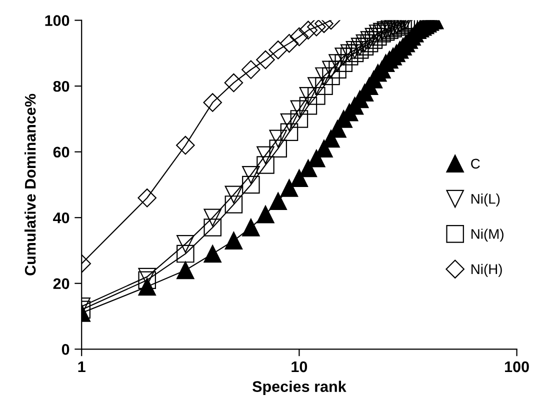  What do you see at coordinates (517, 366) in the screenshot?
I see `x-tick-label: 100` at bounding box center [517, 366].